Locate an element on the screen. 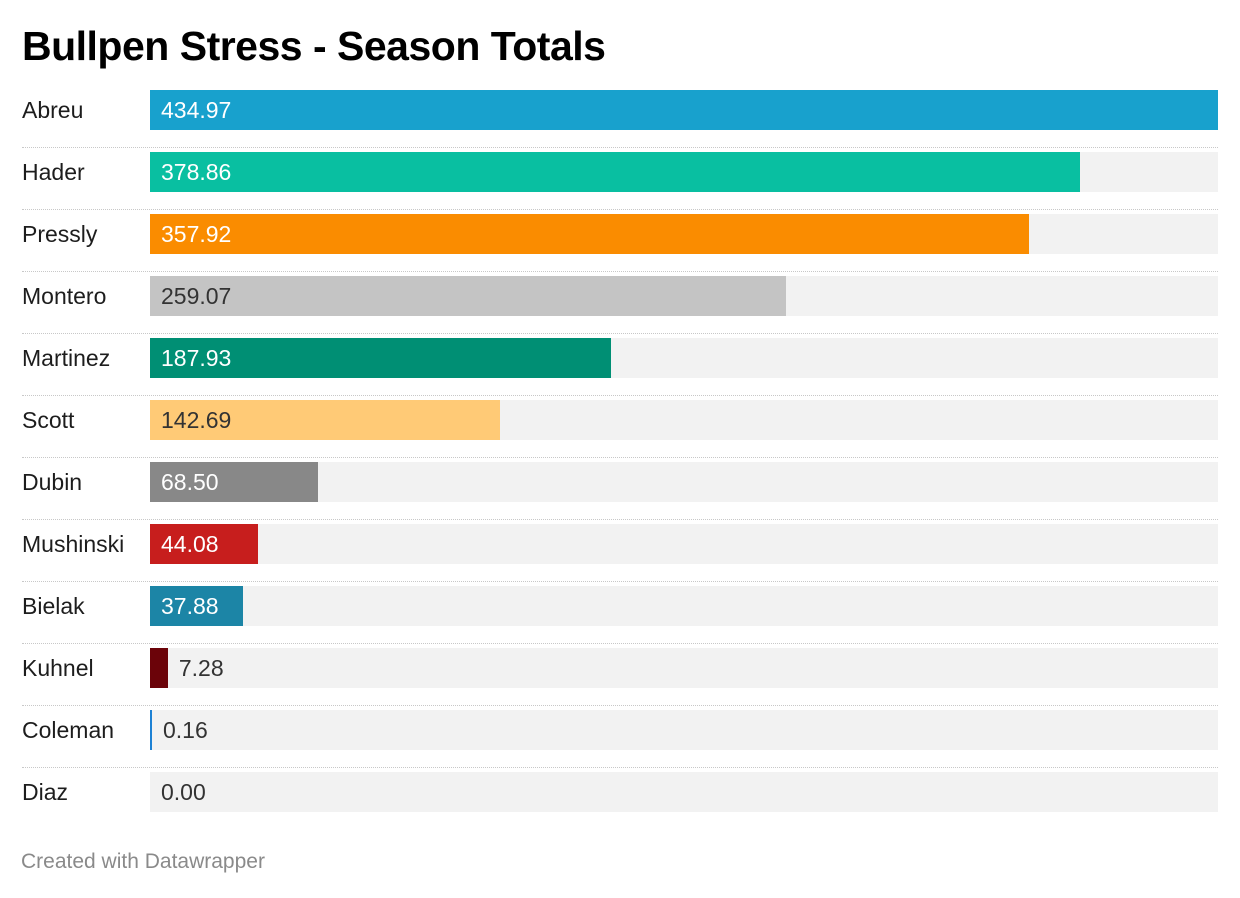 This screenshot has width=1240, height=898. bar-value-label: 357.92 is located at coordinates (196, 234).